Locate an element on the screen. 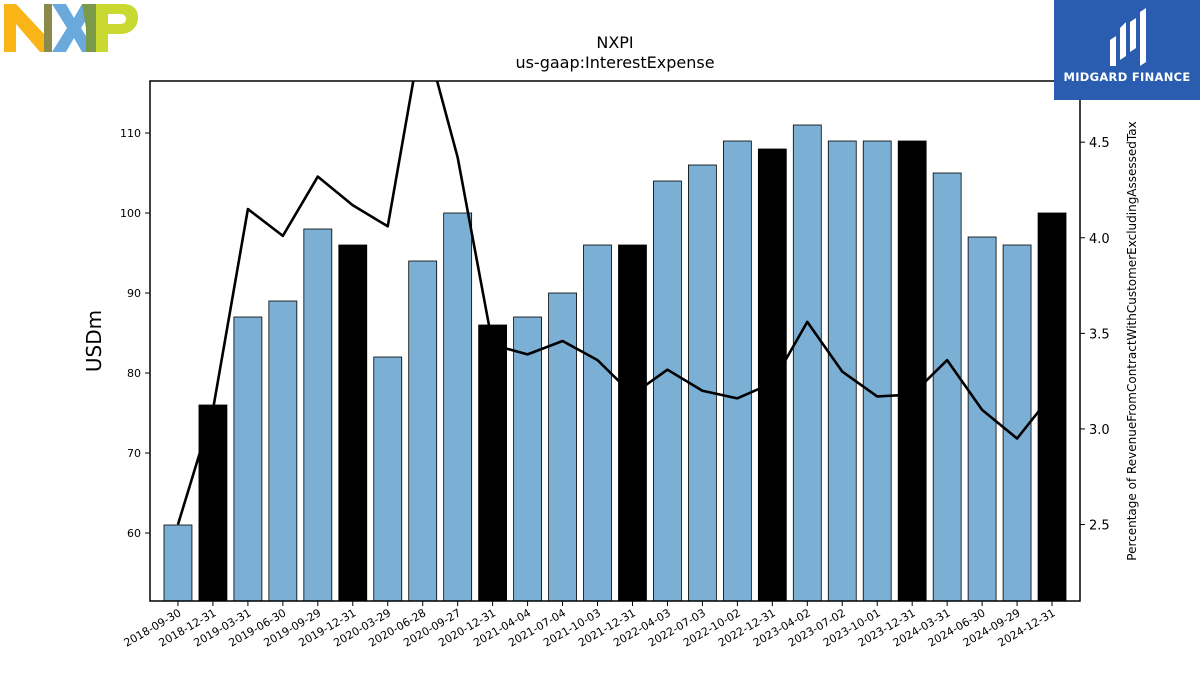 The image size is (1200, 675). y2-tick-label: 4.5 is located at coordinates (1099, 143).